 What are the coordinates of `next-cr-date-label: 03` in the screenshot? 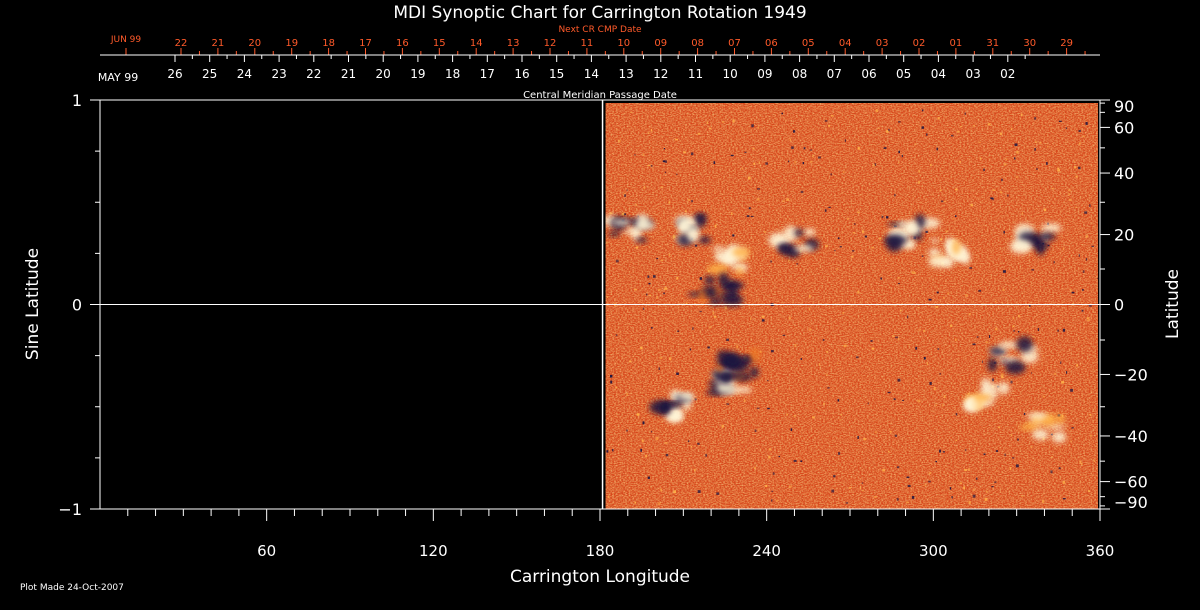 It's located at (882, 43).